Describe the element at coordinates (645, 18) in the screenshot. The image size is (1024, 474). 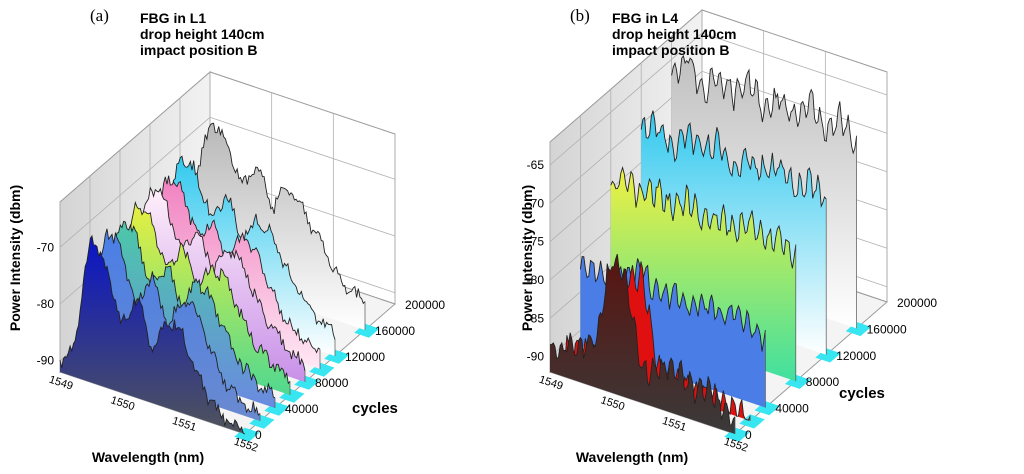
I see `title-line: FBG in L4` at that location.